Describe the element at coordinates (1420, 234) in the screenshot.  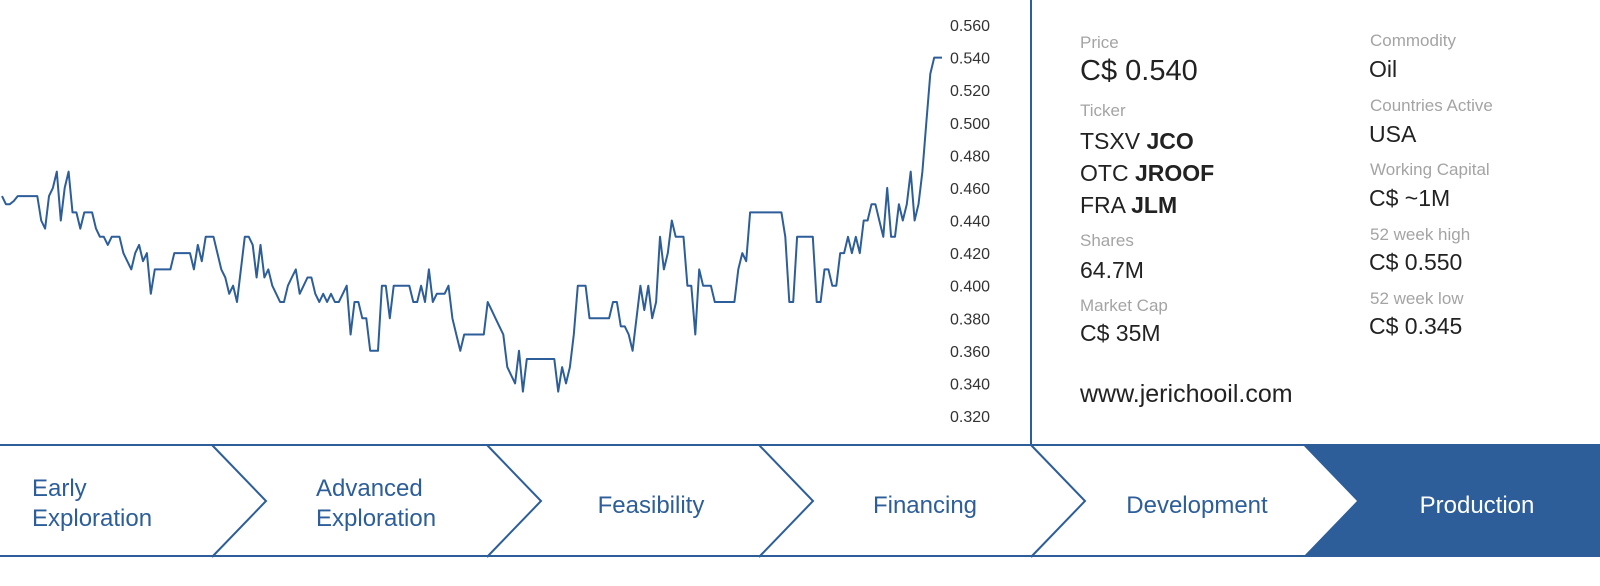
I see `high-label: 52 week high` at that location.